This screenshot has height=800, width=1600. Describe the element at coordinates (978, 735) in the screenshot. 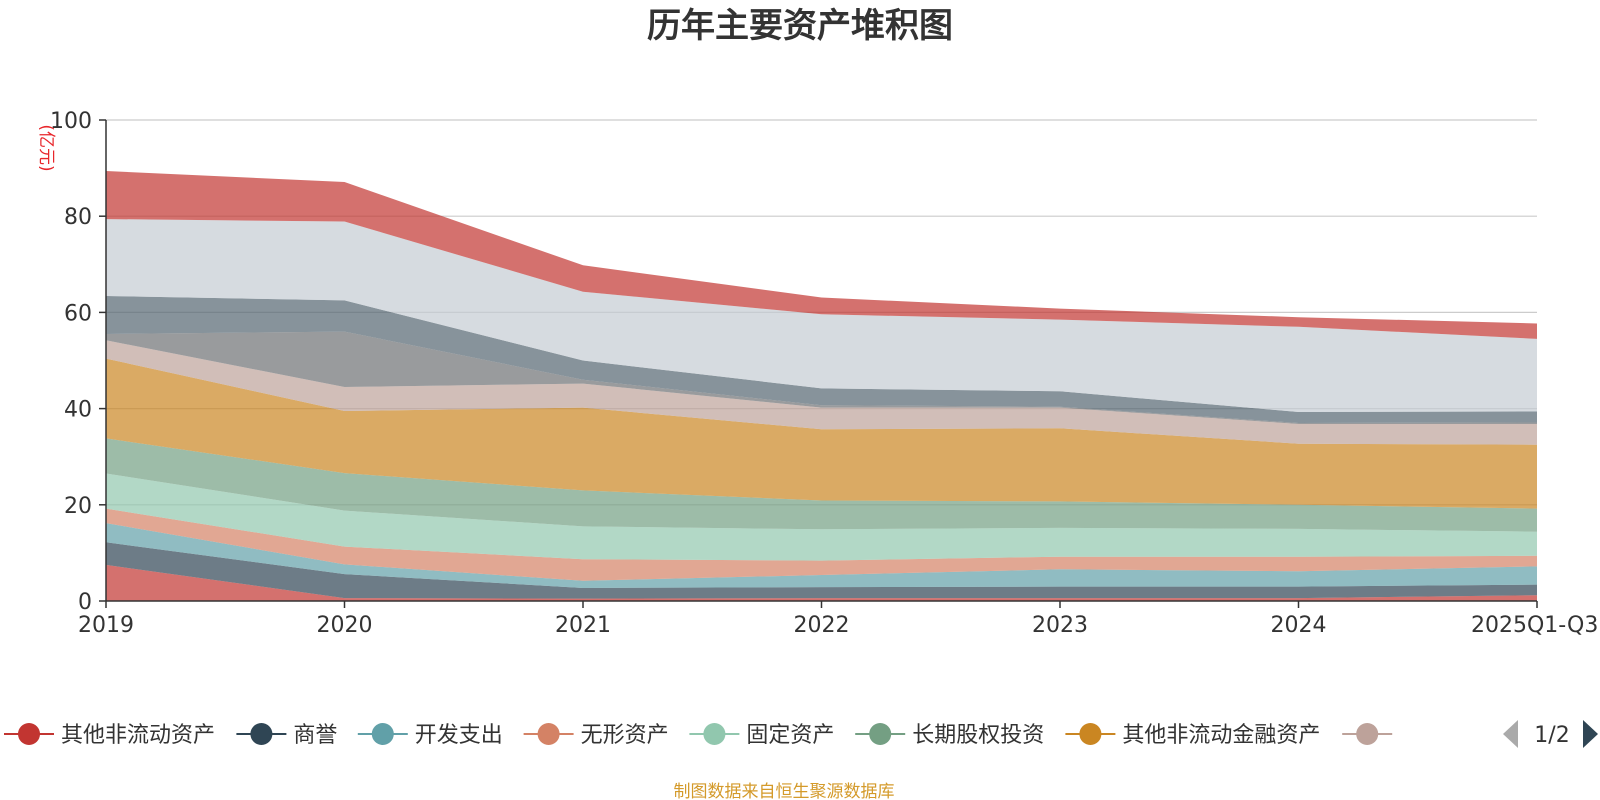

I see `legend-label: 长期股权投资` at that location.